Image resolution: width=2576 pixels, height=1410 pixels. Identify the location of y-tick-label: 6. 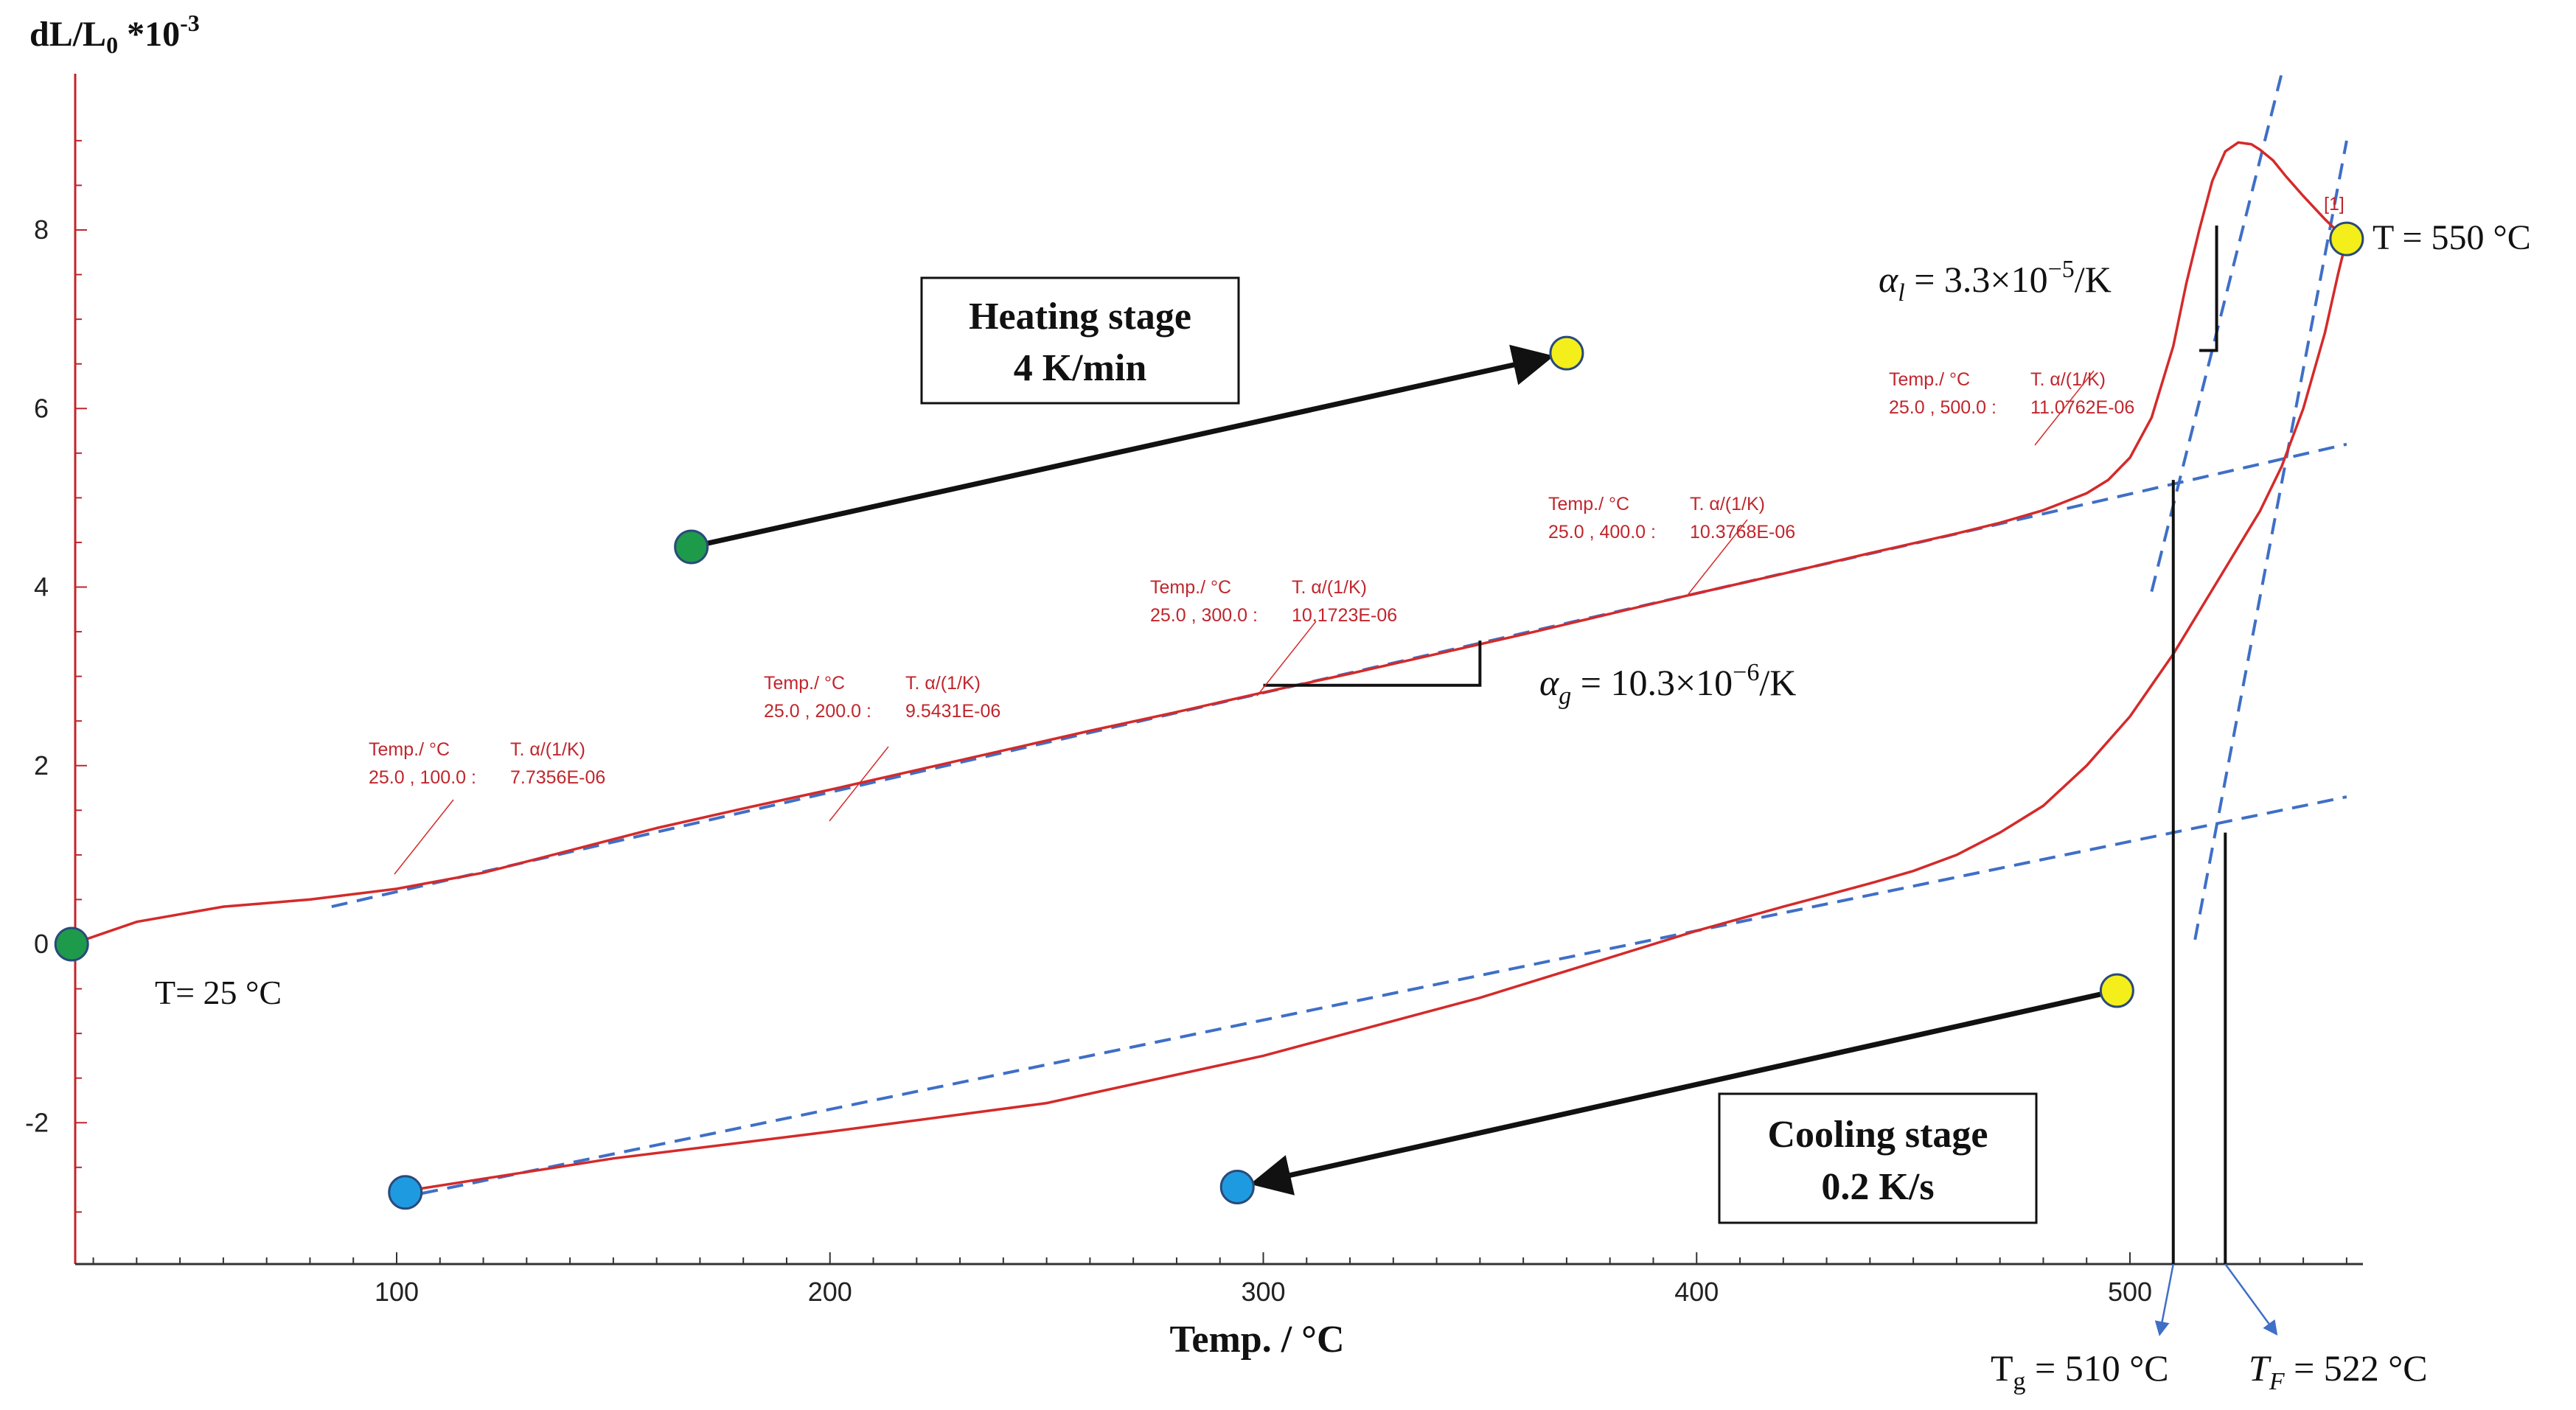
(42, 408).